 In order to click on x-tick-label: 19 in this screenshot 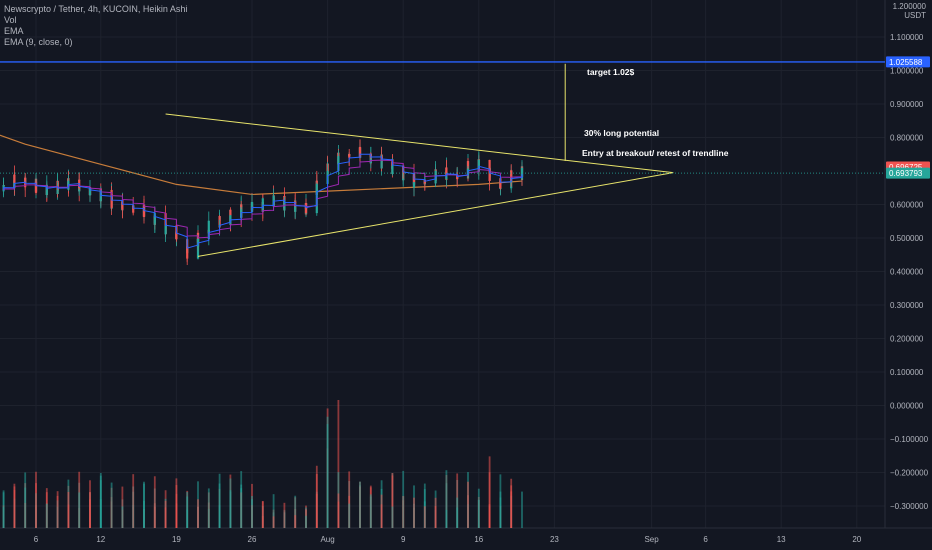, I will do `click(176, 539)`.